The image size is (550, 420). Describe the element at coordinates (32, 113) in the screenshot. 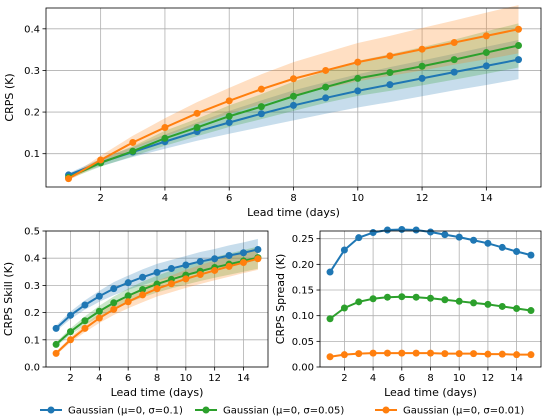

I see `crps-ytick-label: 0.2` at that location.